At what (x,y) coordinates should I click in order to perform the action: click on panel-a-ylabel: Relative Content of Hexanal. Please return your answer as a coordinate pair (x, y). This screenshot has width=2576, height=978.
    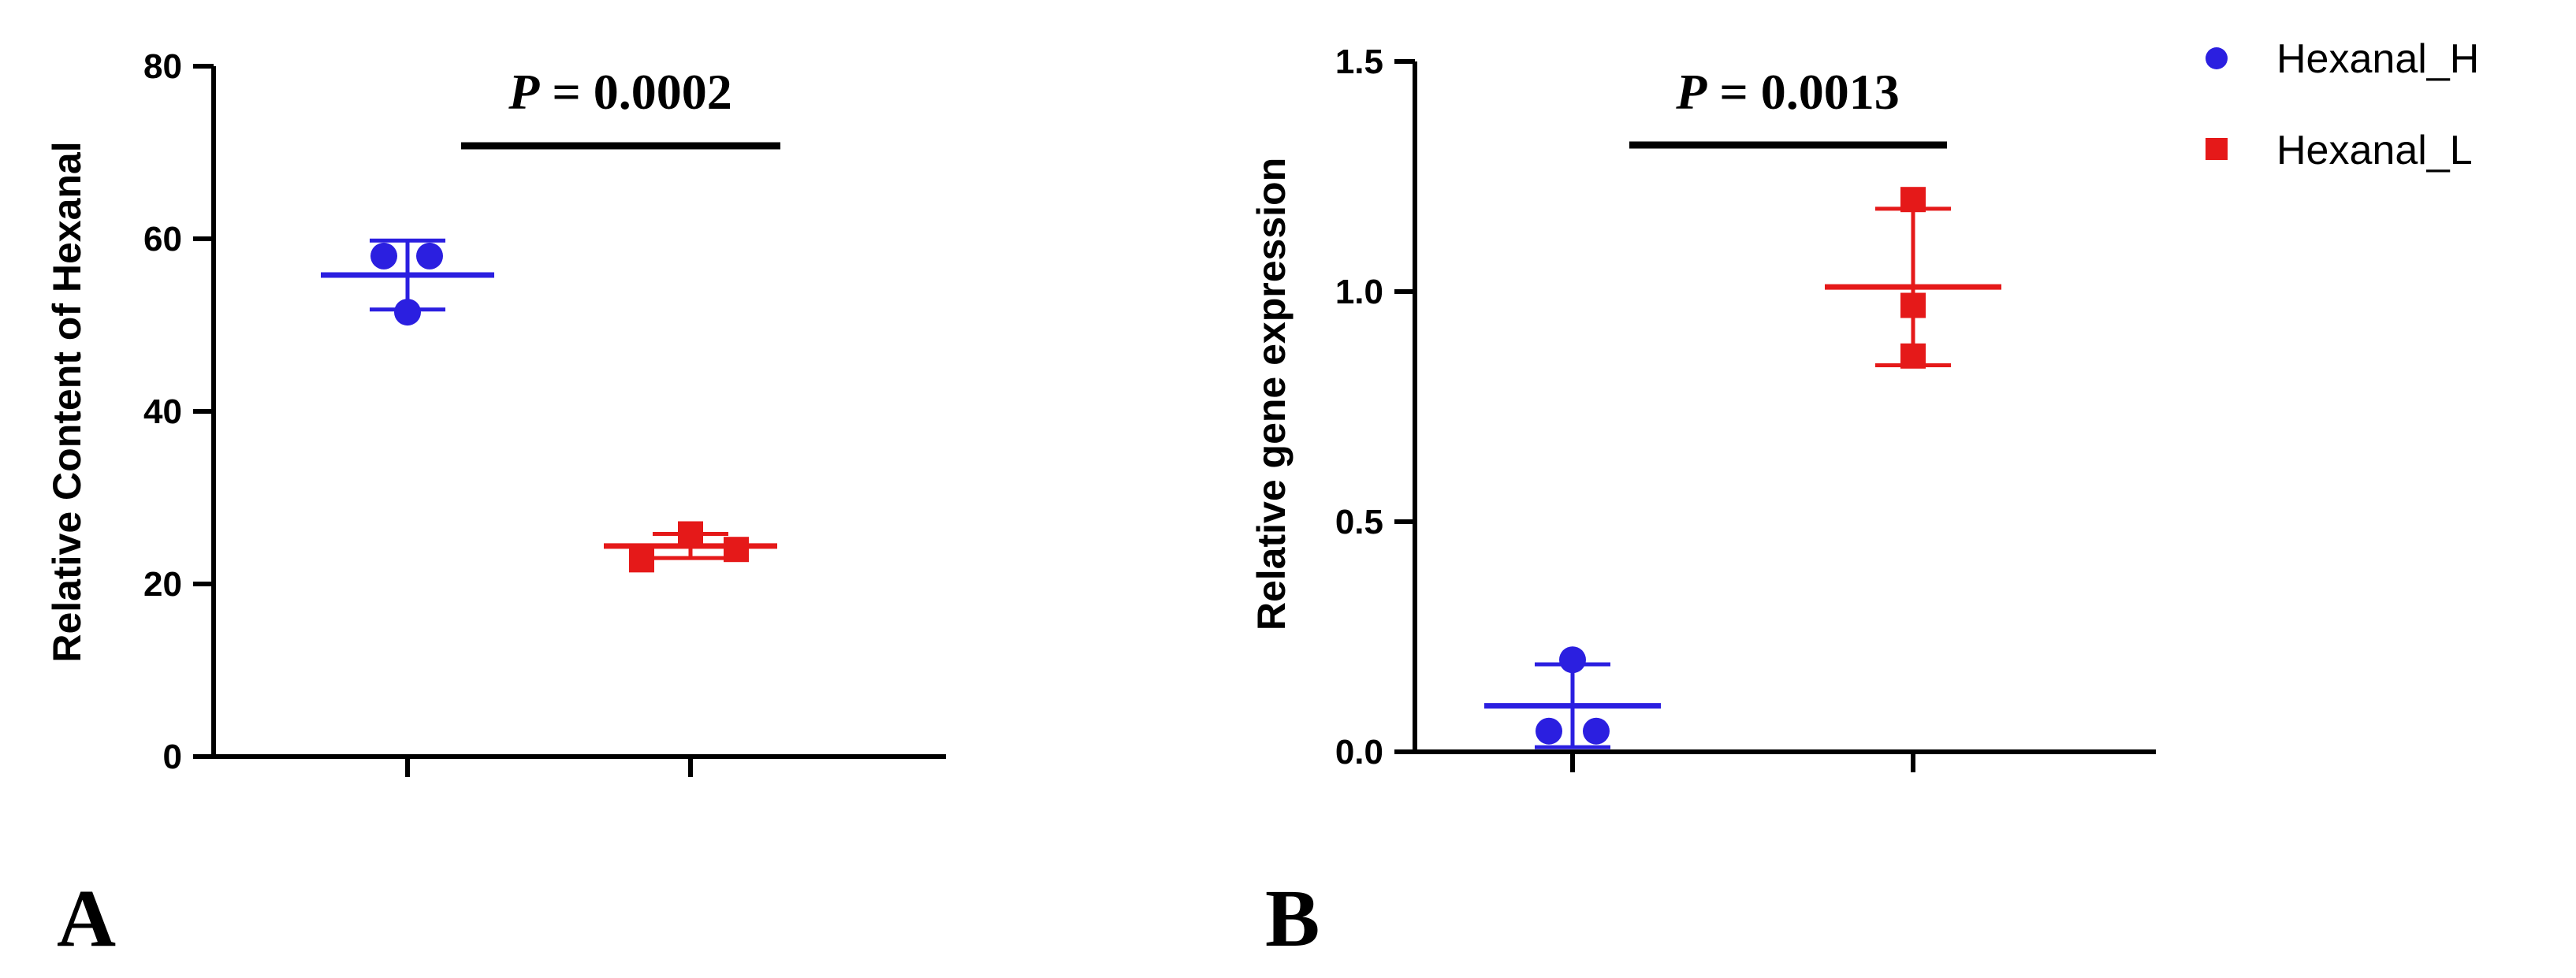
    Looking at the image, I should click on (67, 402).